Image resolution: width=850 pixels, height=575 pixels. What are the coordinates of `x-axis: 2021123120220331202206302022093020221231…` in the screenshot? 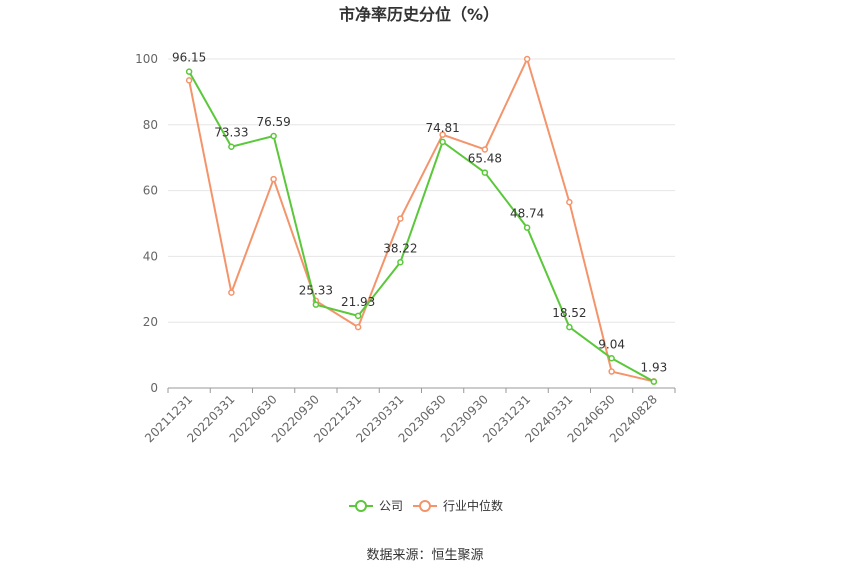 It's located at (409, 416).